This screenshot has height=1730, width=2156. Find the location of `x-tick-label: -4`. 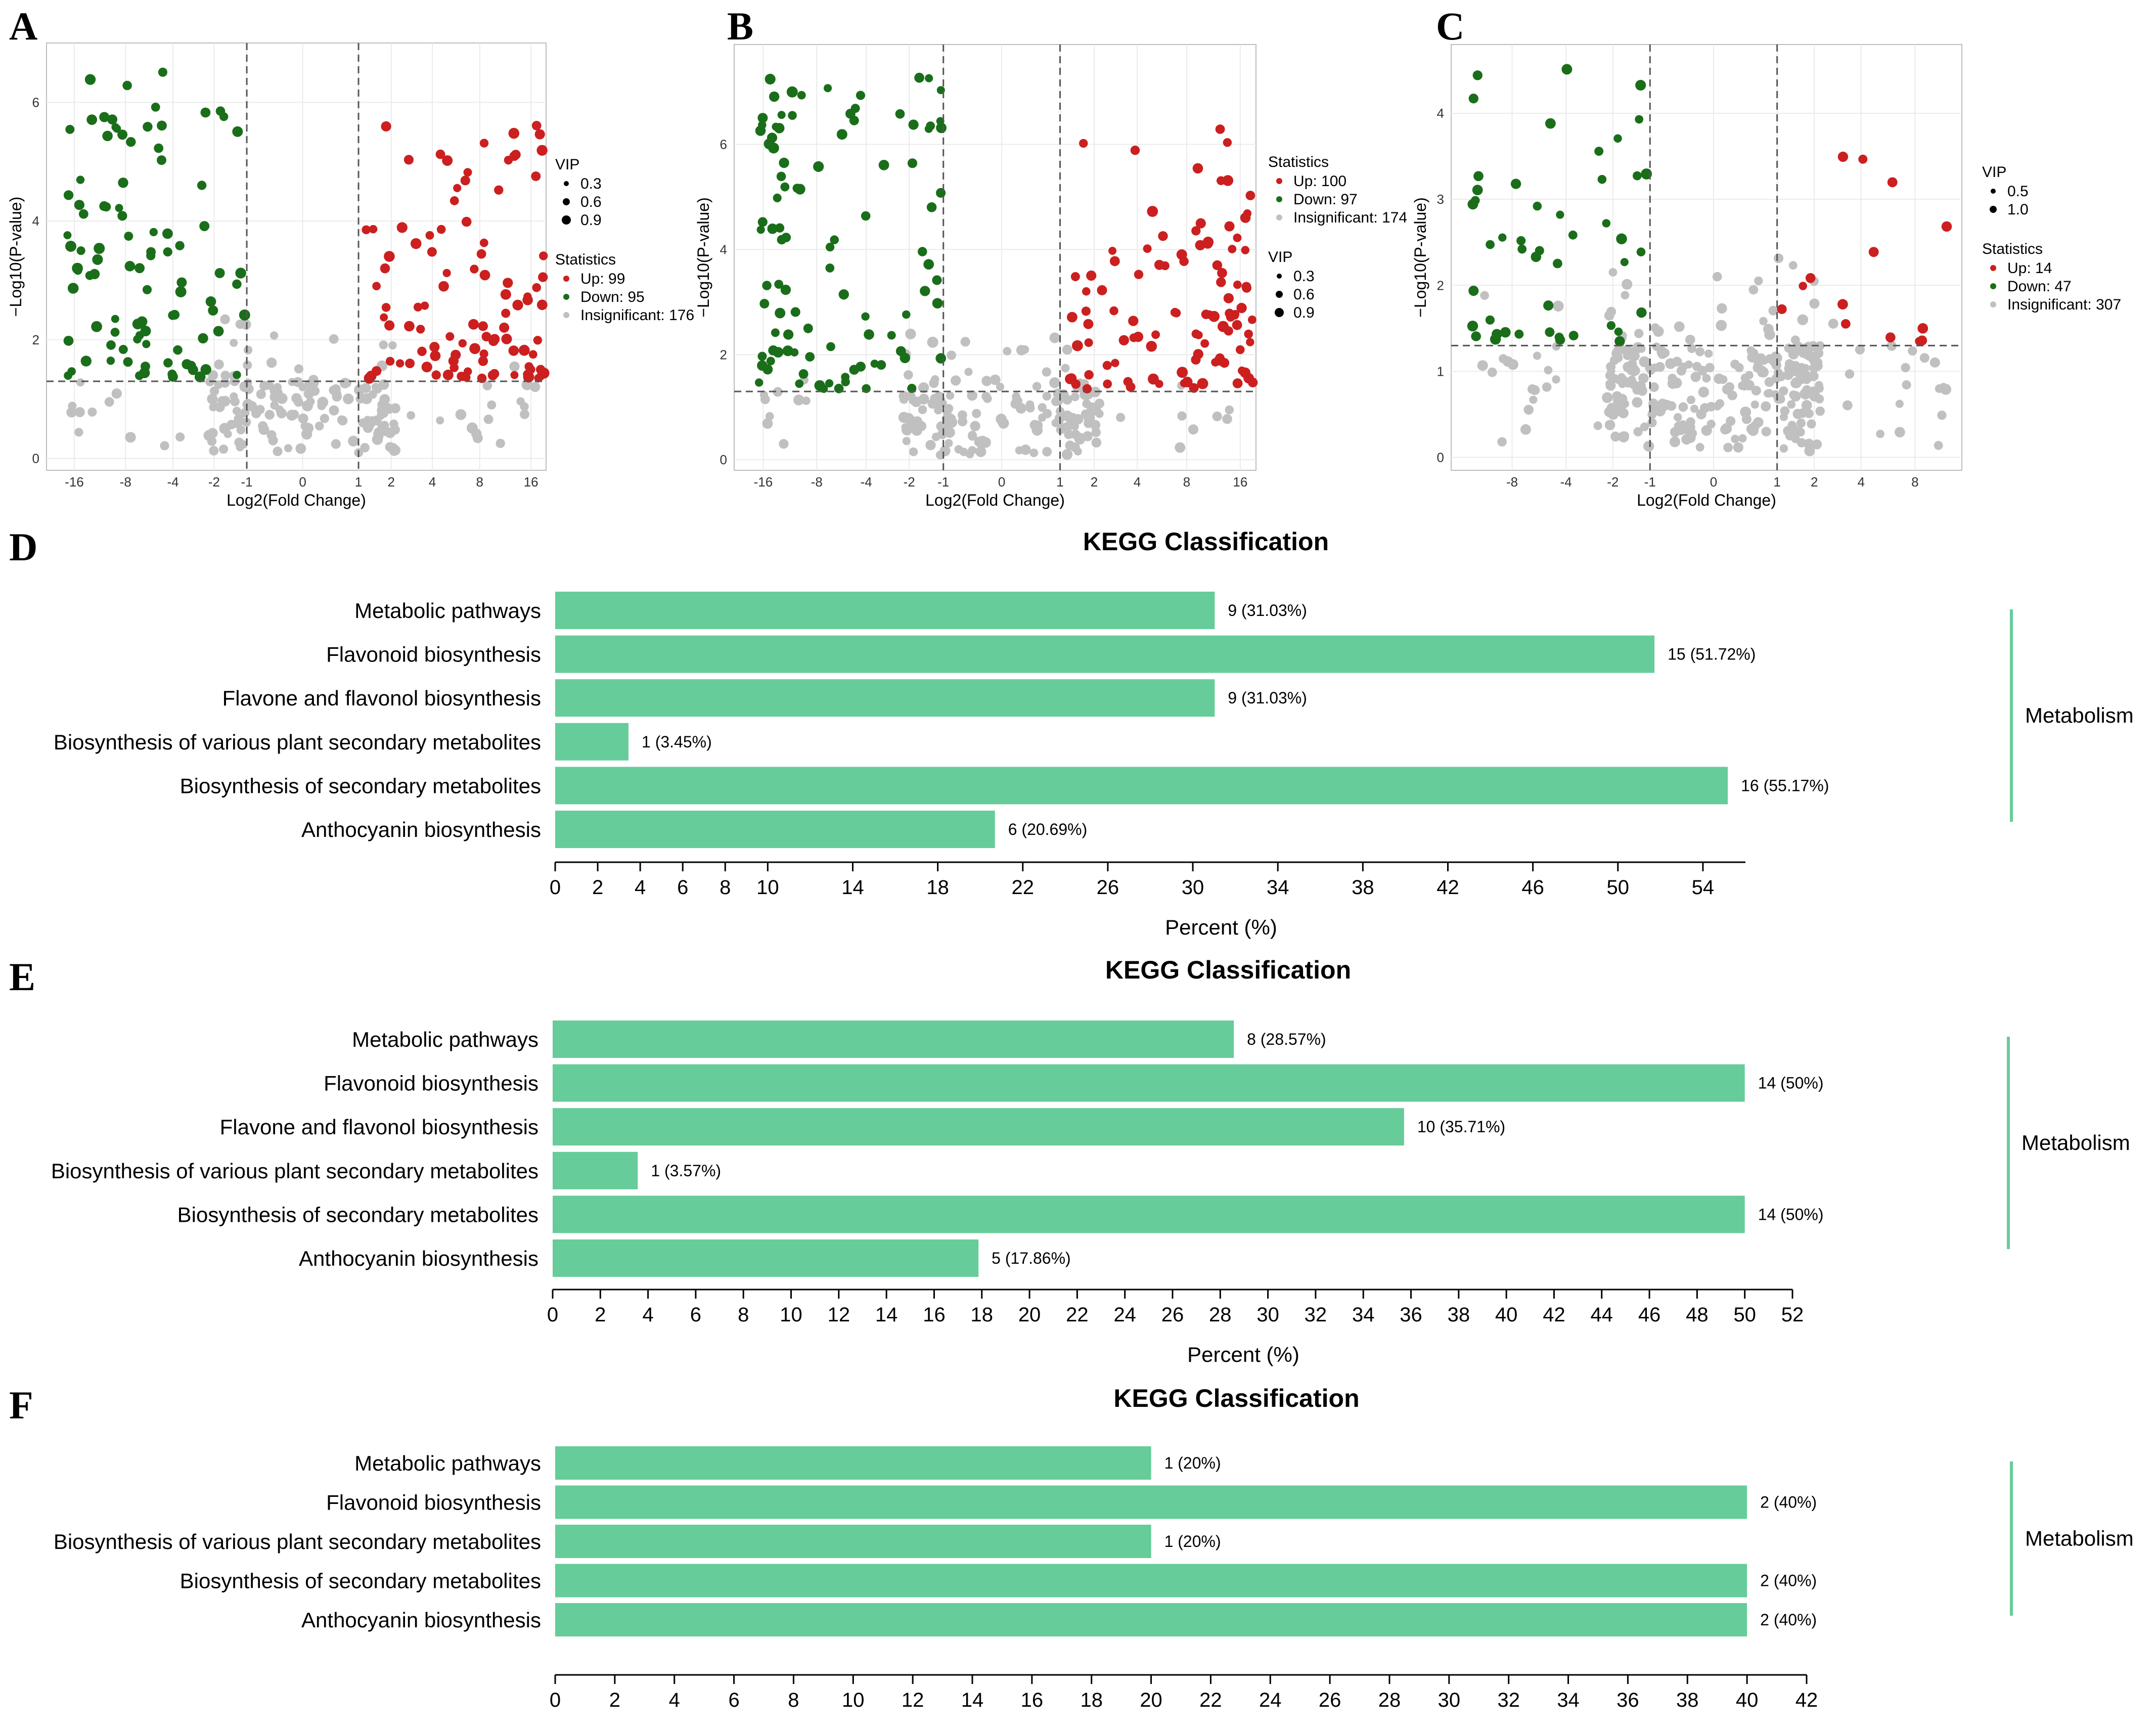

x-tick-label: -4 is located at coordinates (867, 482).